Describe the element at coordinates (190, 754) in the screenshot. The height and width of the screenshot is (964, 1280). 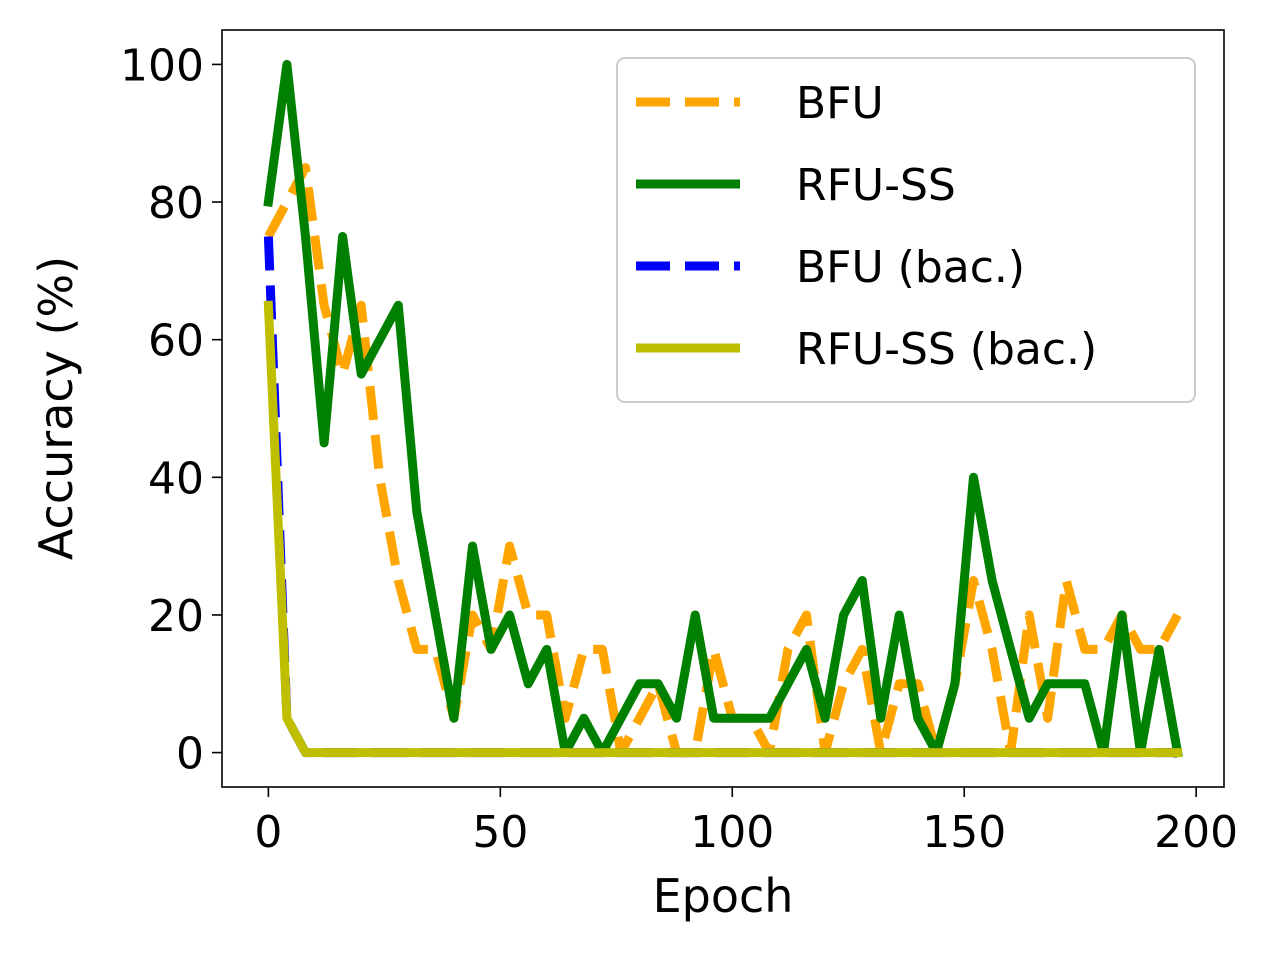
I see `y-tick-label: 0` at that location.